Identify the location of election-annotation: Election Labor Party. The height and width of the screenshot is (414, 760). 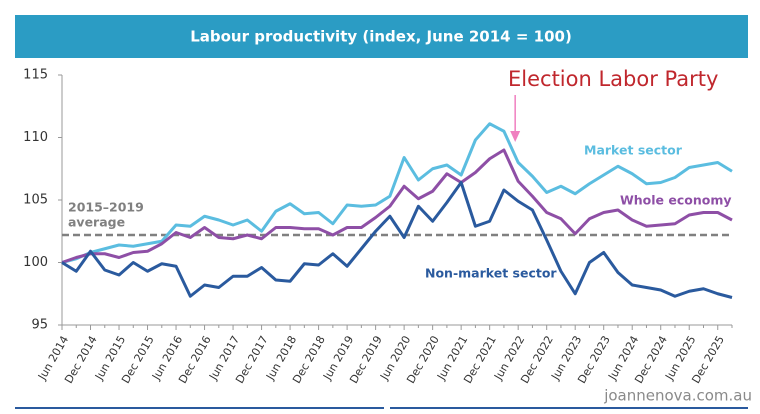
(613, 79).